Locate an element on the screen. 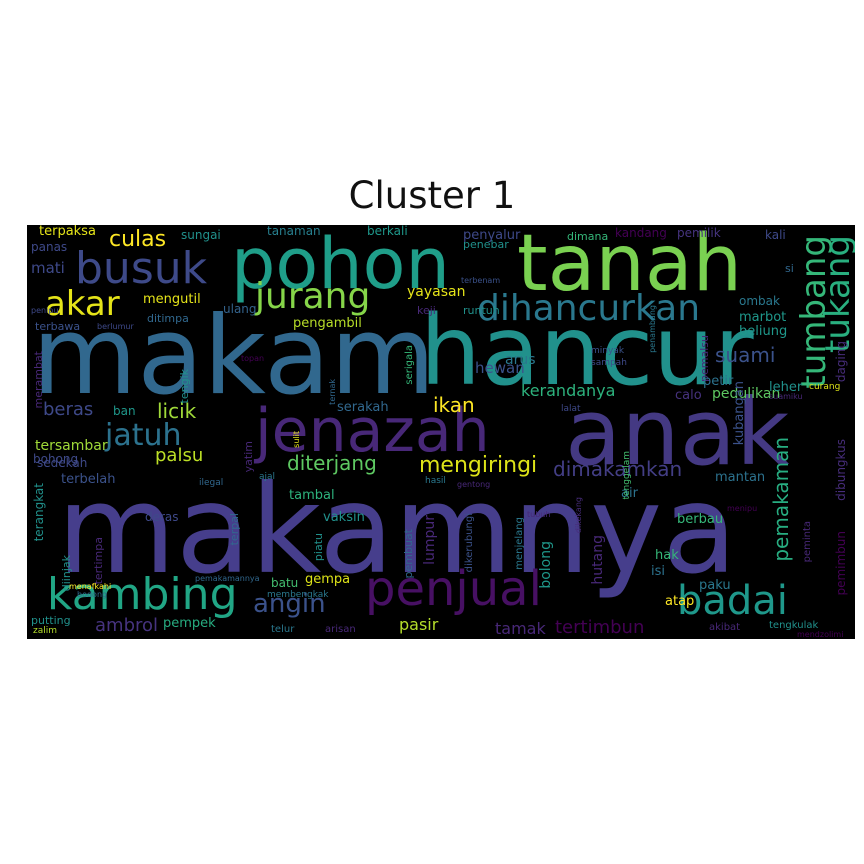 The height and width of the screenshot is (864, 864). word-cloud-word: bohong is located at coordinates (56, 459).